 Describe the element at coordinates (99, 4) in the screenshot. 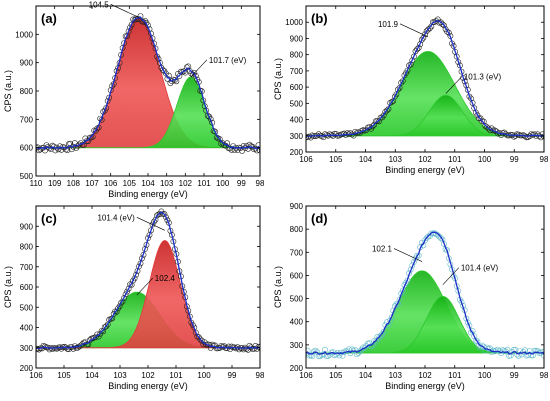

I see `peak-annotation: 104.5` at that location.